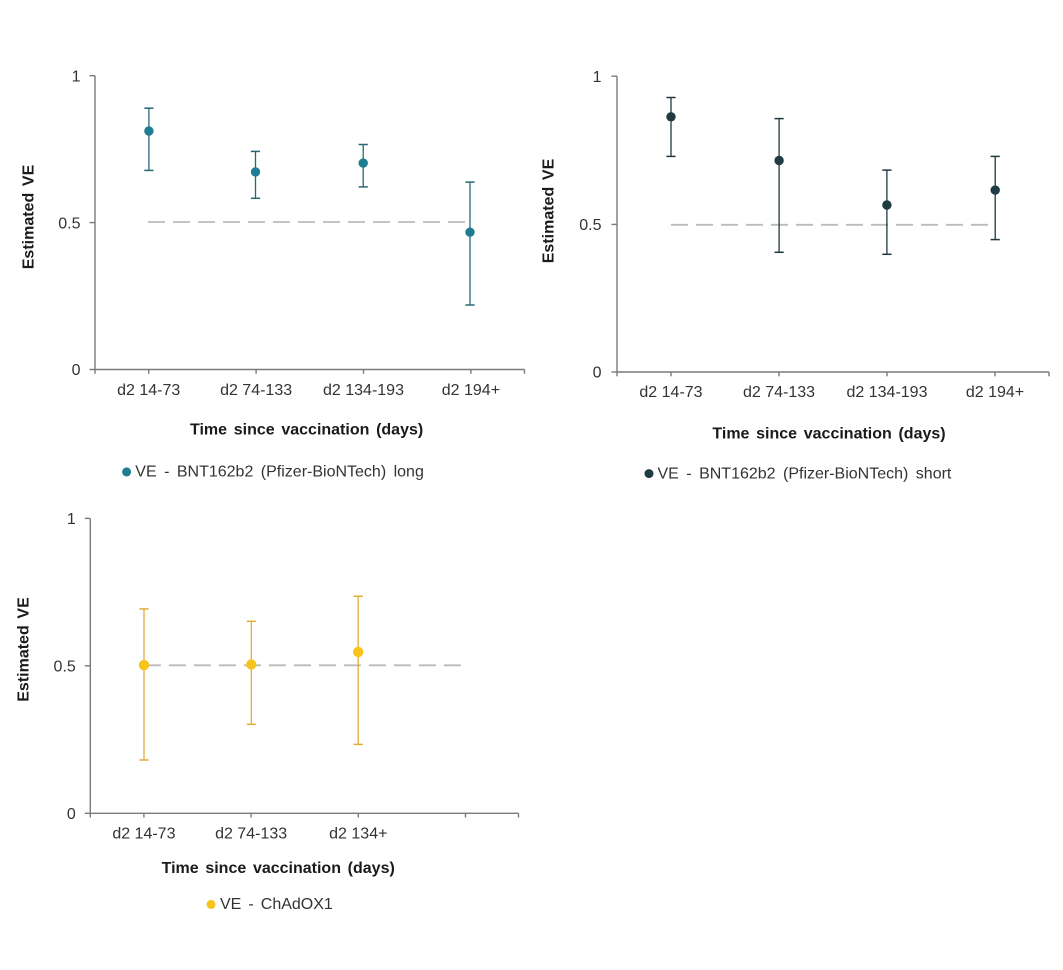 The width and height of the screenshot is (1063, 970). What do you see at coordinates (805, 473) in the screenshot?
I see `svg-text:VE - BNT162b2 (Pfizer-BioNTech: VE - BNT162b2 (Pfizer-BioNTech) short` at bounding box center [805, 473].